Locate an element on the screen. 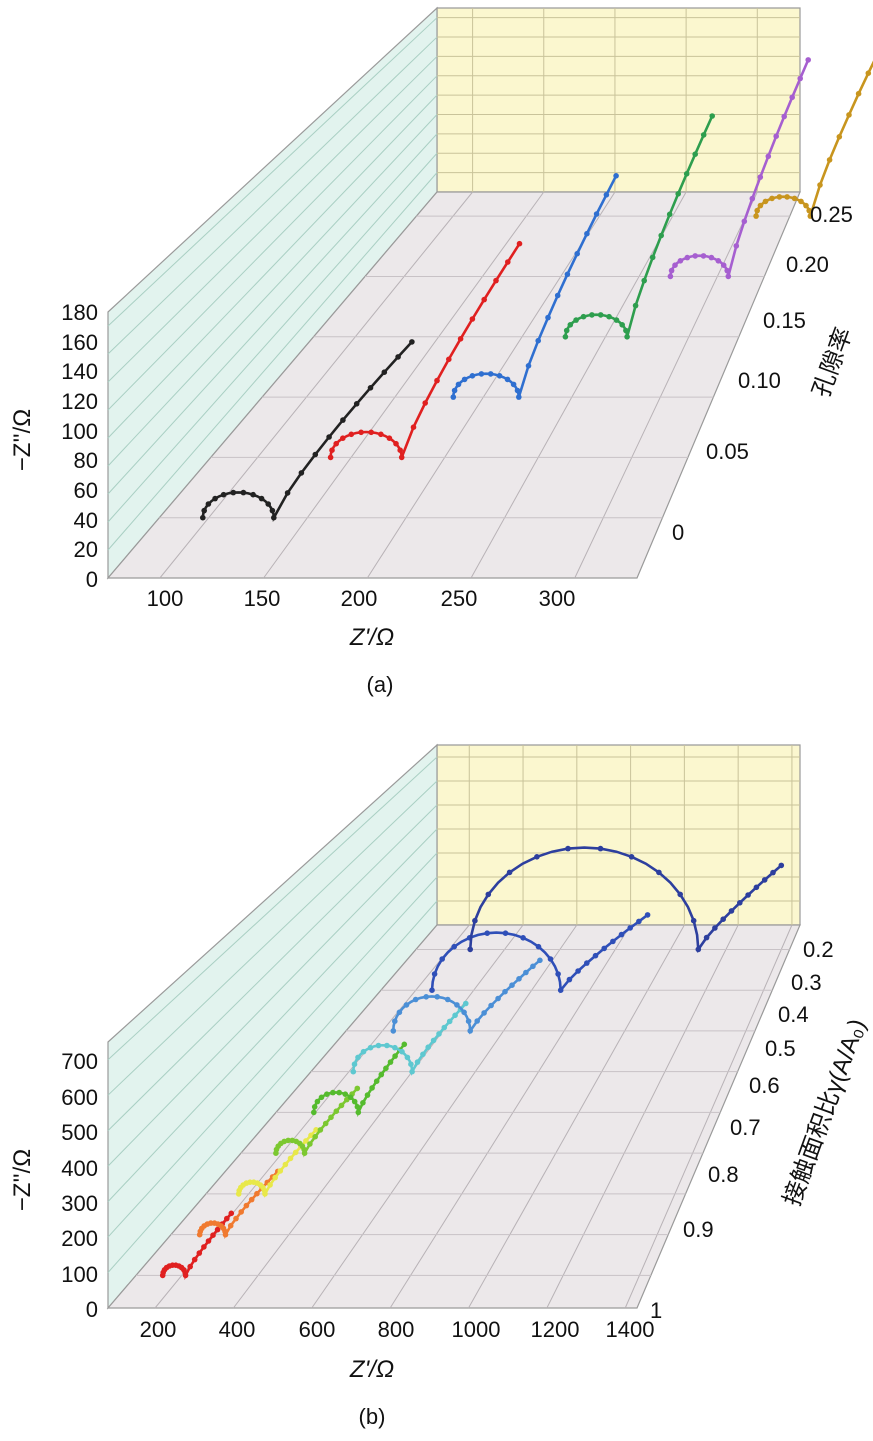  x-axis-label-a: Z'/Ω is located at coordinates (371, 637).